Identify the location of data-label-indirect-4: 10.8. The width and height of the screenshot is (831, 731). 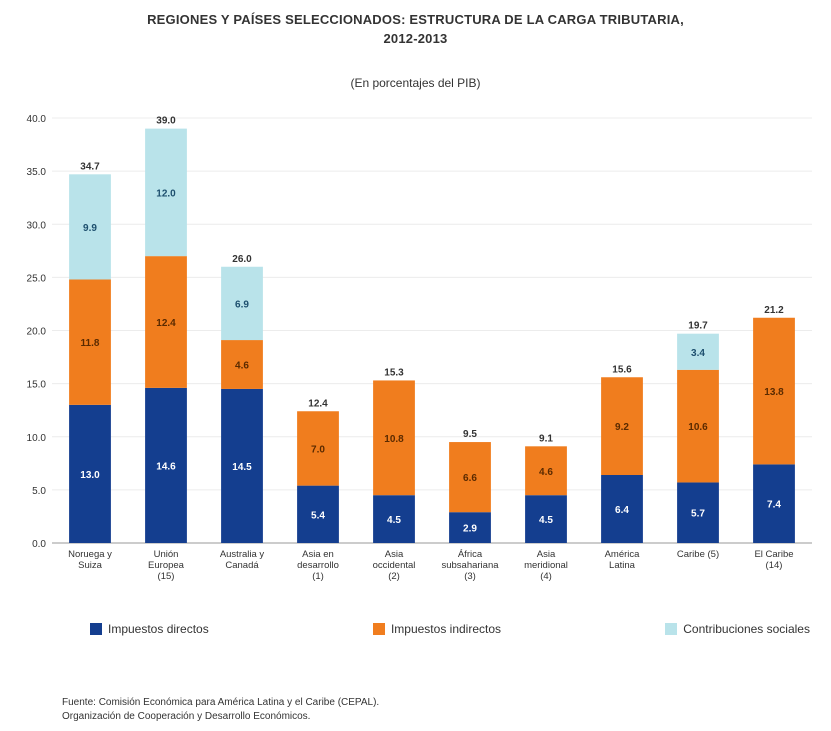
(394, 439).